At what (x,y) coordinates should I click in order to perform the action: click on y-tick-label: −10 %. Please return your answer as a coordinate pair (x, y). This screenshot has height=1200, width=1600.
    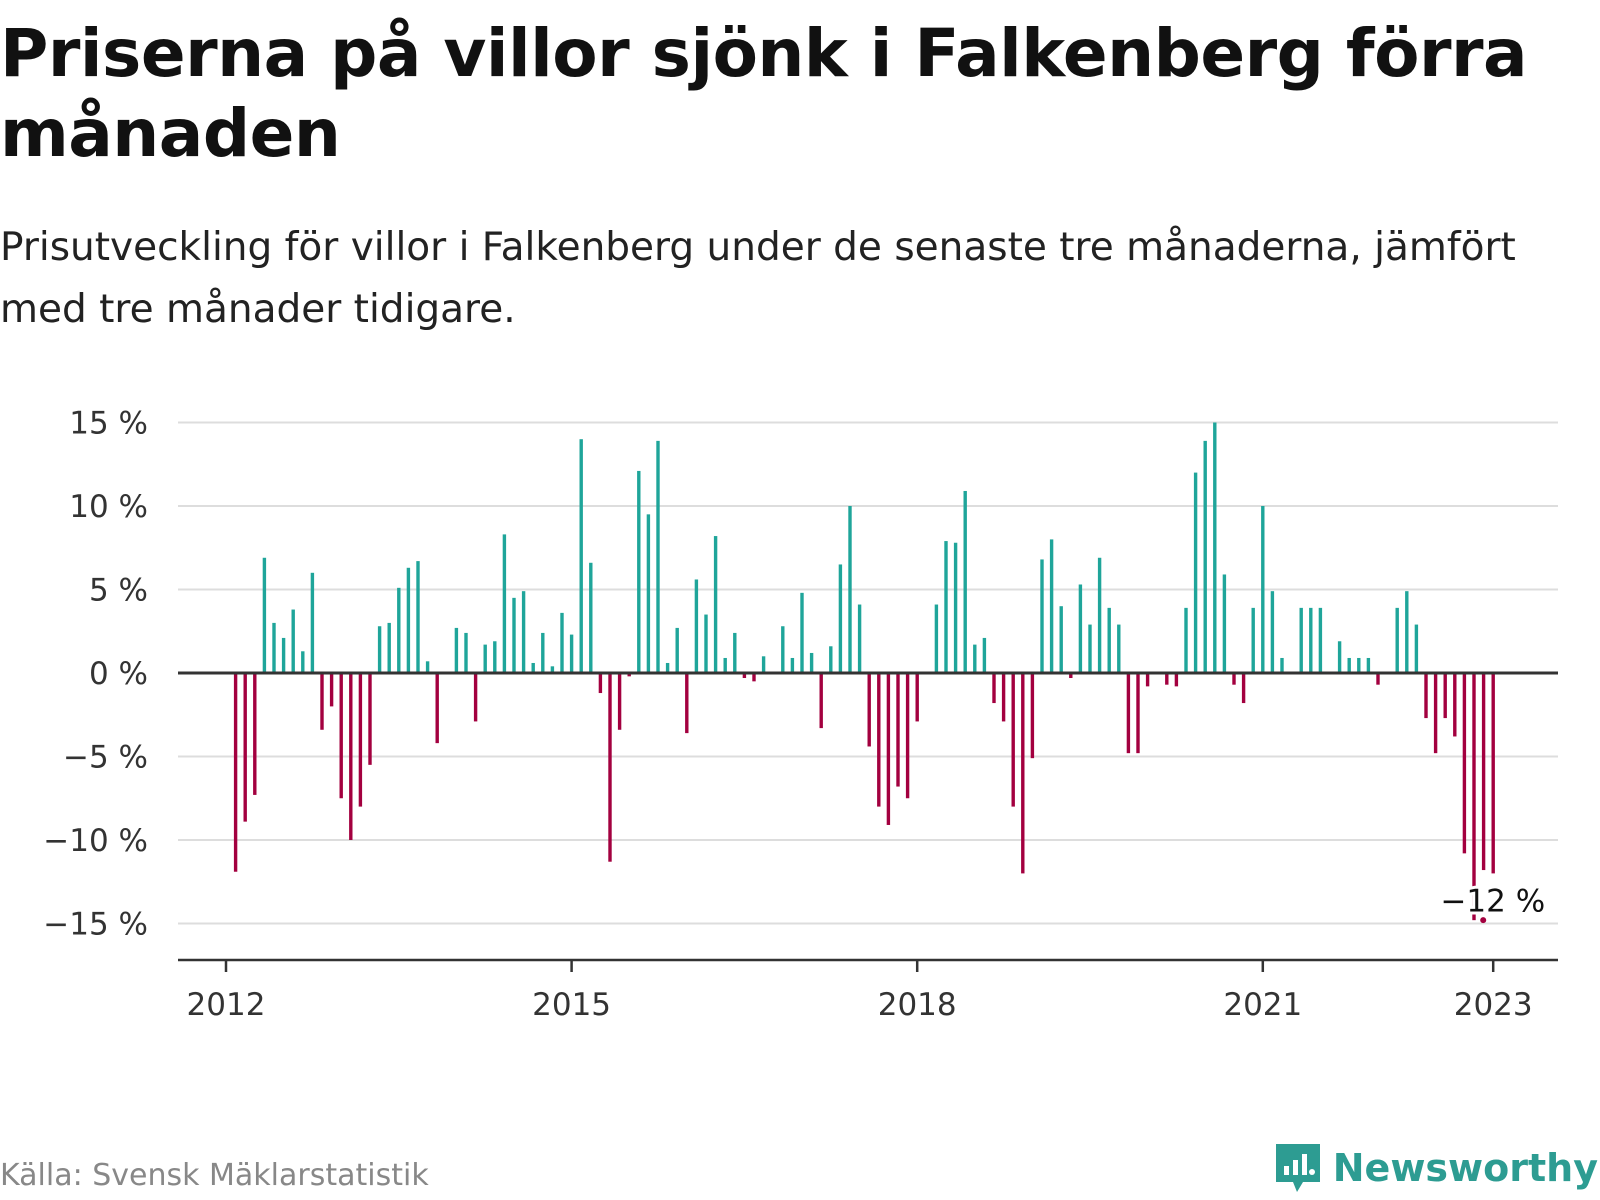
    Looking at the image, I should click on (95, 841).